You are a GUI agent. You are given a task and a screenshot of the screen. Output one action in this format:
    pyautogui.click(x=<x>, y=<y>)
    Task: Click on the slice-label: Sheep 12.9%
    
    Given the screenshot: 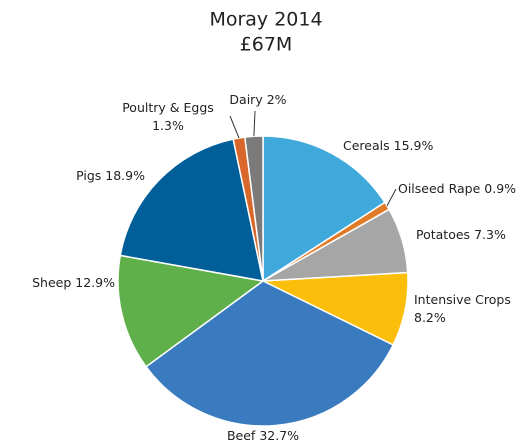 What is the action you would take?
    pyautogui.click(x=73, y=282)
    